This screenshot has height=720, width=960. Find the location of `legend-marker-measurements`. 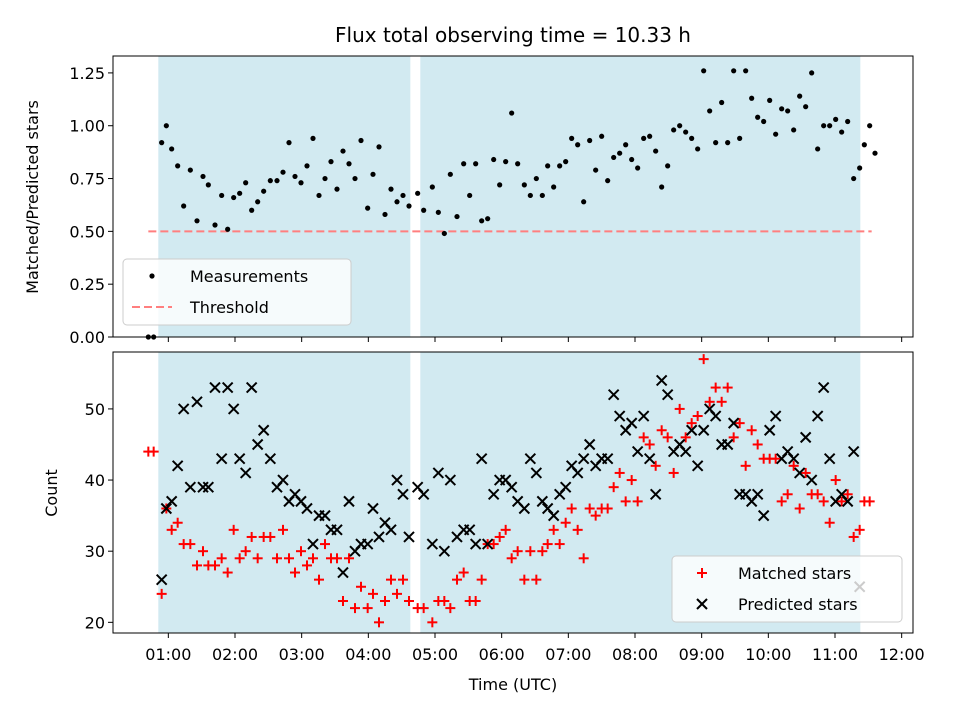

legend-marker-measurements is located at coordinates (152, 276).